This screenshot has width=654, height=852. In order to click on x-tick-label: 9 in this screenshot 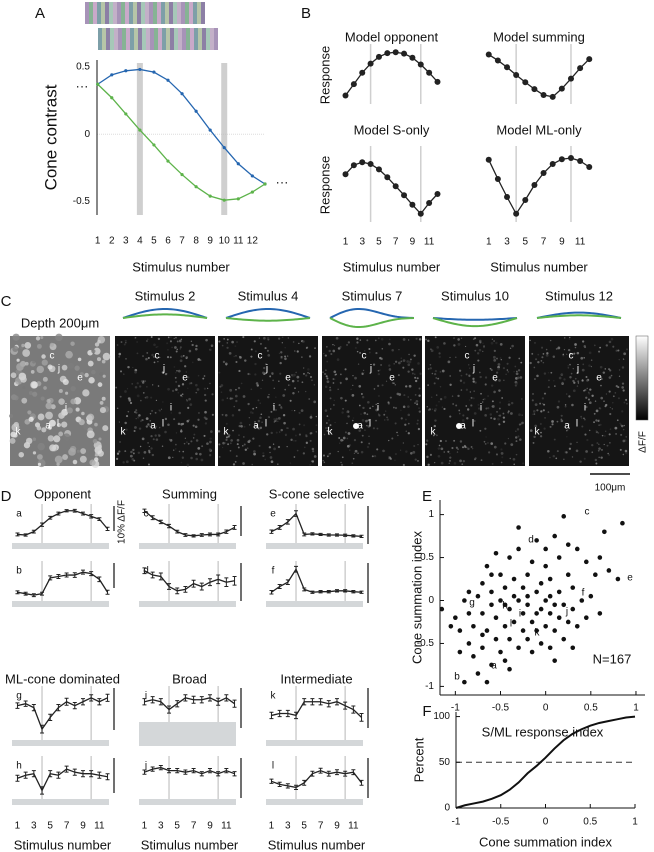, I will do `click(210, 241)`.